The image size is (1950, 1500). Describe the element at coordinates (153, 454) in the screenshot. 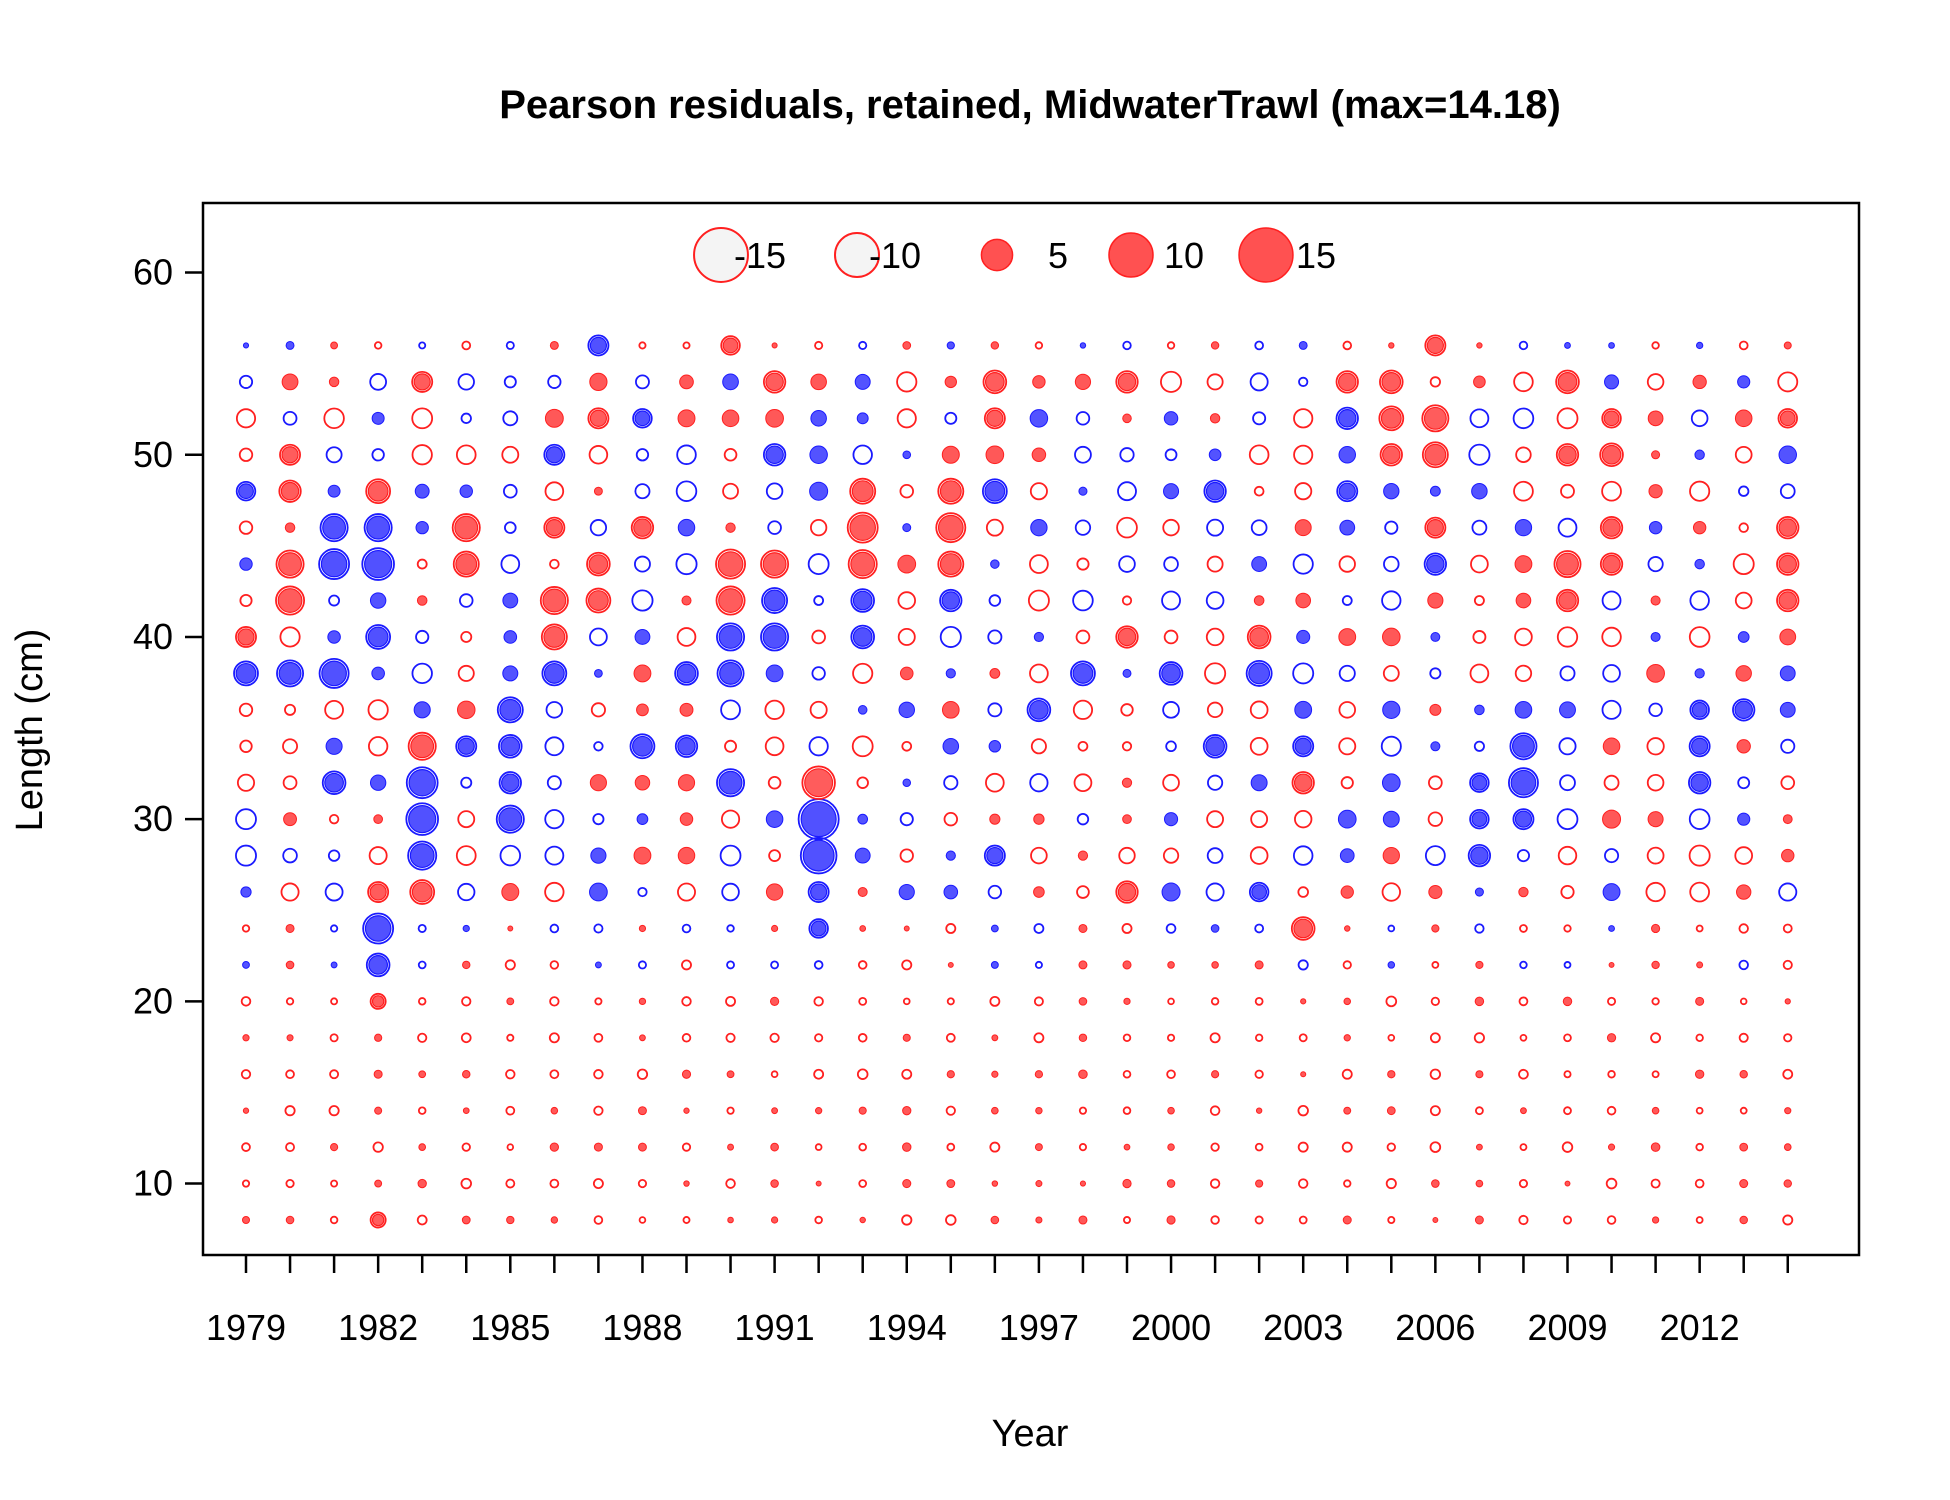

I see `y-tick-label: 50` at that location.